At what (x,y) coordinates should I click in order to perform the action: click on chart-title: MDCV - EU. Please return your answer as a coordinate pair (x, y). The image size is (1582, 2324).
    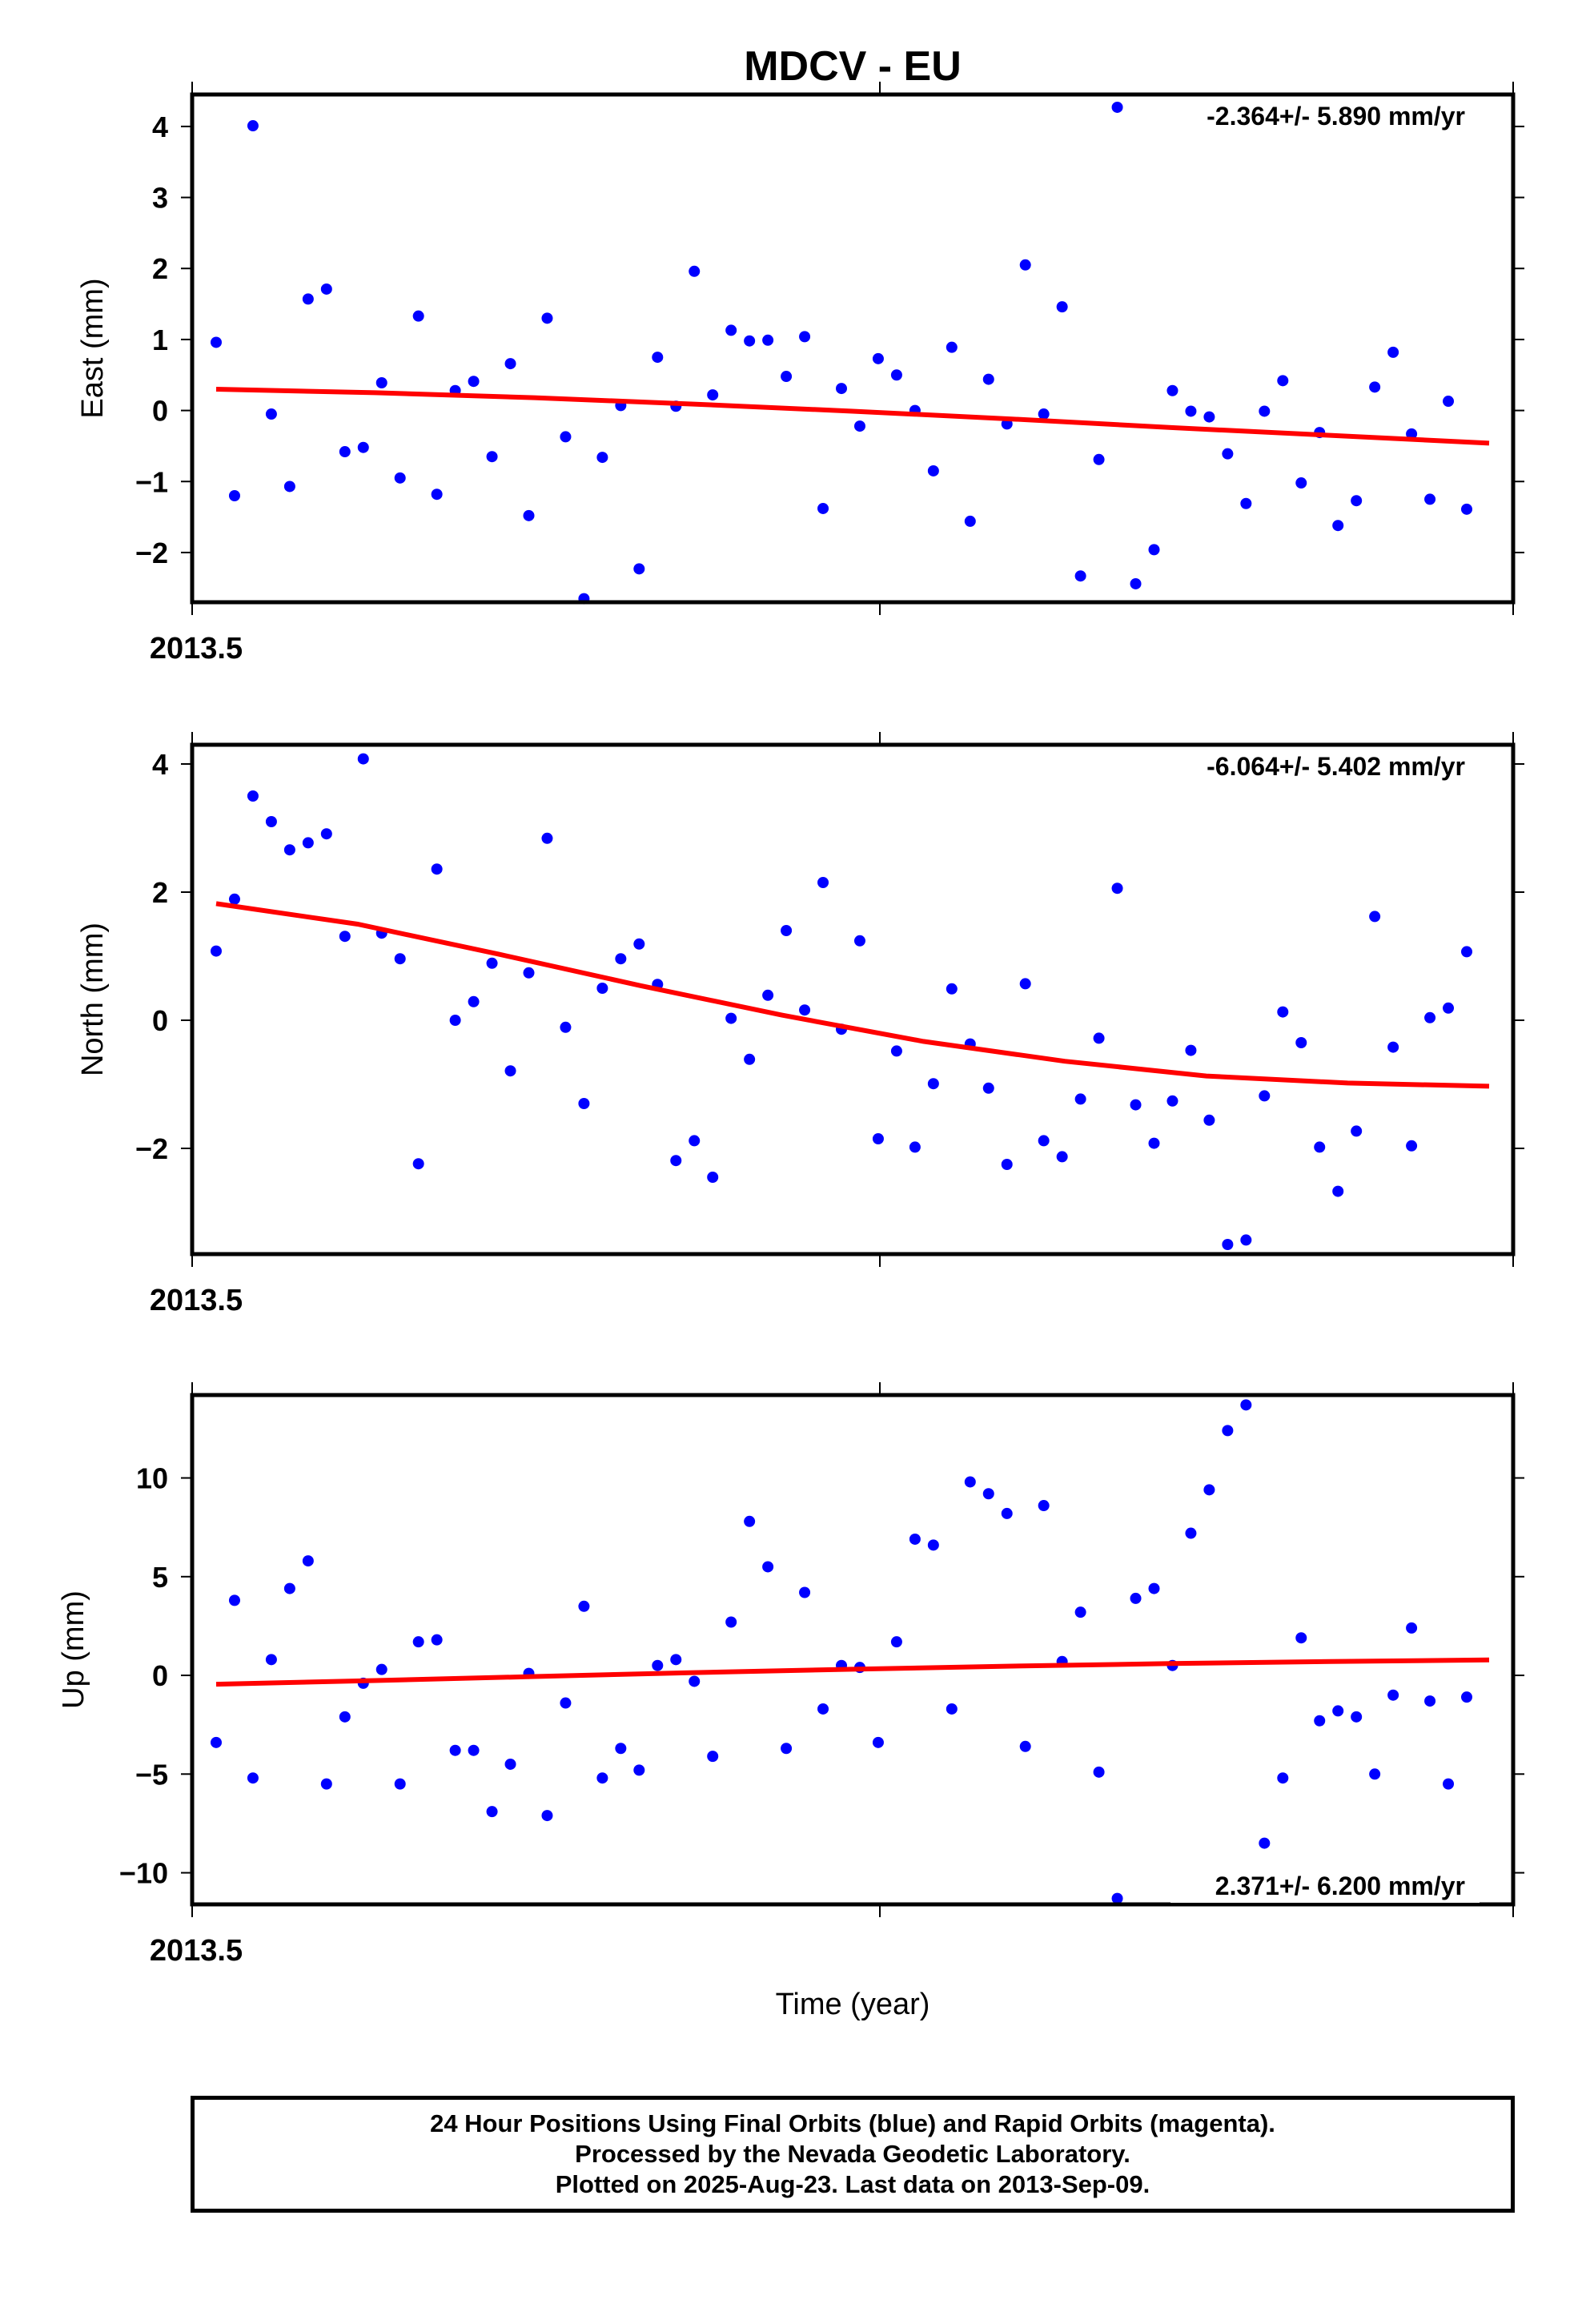
    Looking at the image, I should click on (853, 66).